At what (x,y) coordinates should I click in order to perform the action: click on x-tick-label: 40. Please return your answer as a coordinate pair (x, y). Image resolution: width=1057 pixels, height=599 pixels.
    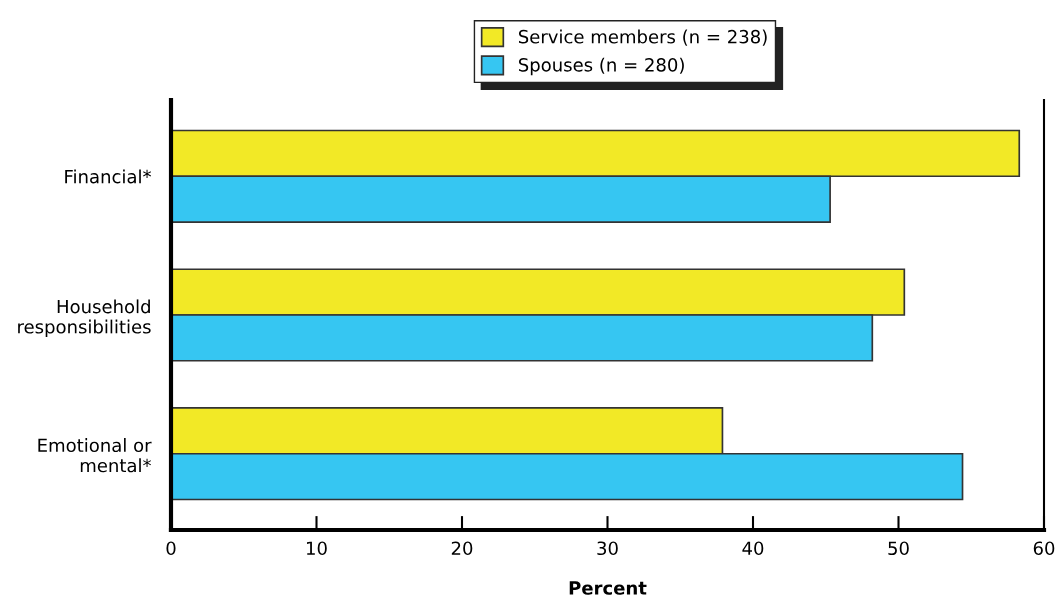
    Looking at the image, I should click on (753, 548).